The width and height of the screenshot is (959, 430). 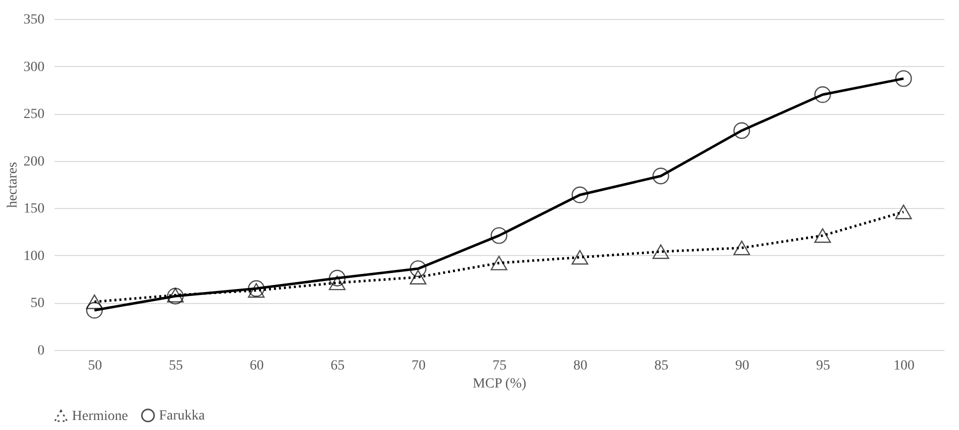 What do you see at coordinates (34, 256) in the screenshot?
I see `y-tick-label: 100` at bounding box center [34, 256].